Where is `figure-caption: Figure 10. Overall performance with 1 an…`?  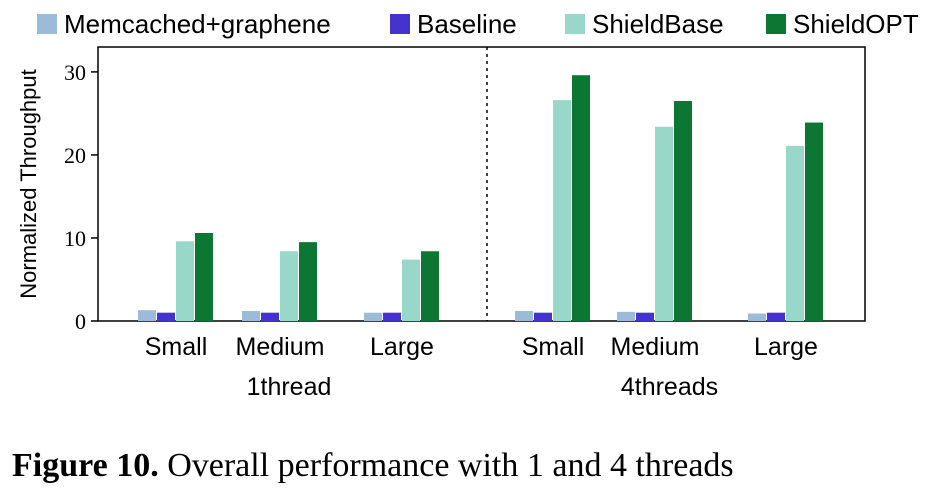 figure-caption: Figure 10. Overall performance with 1 an… is located at coordinates (373, 466).